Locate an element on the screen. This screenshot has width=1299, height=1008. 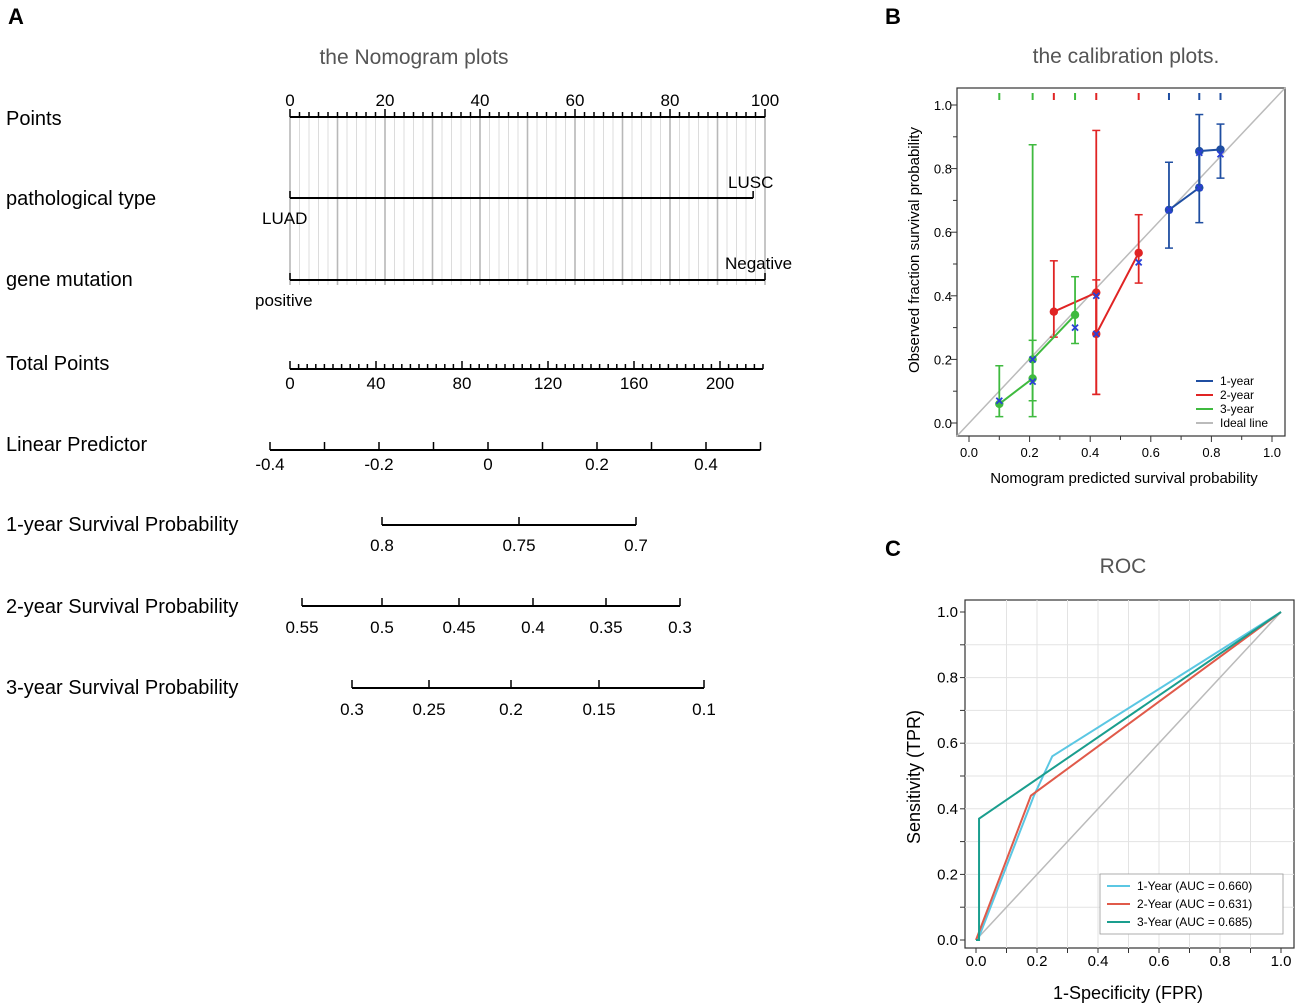
roc-ytick-1: 0.2 is located at coordinates (947, 874).